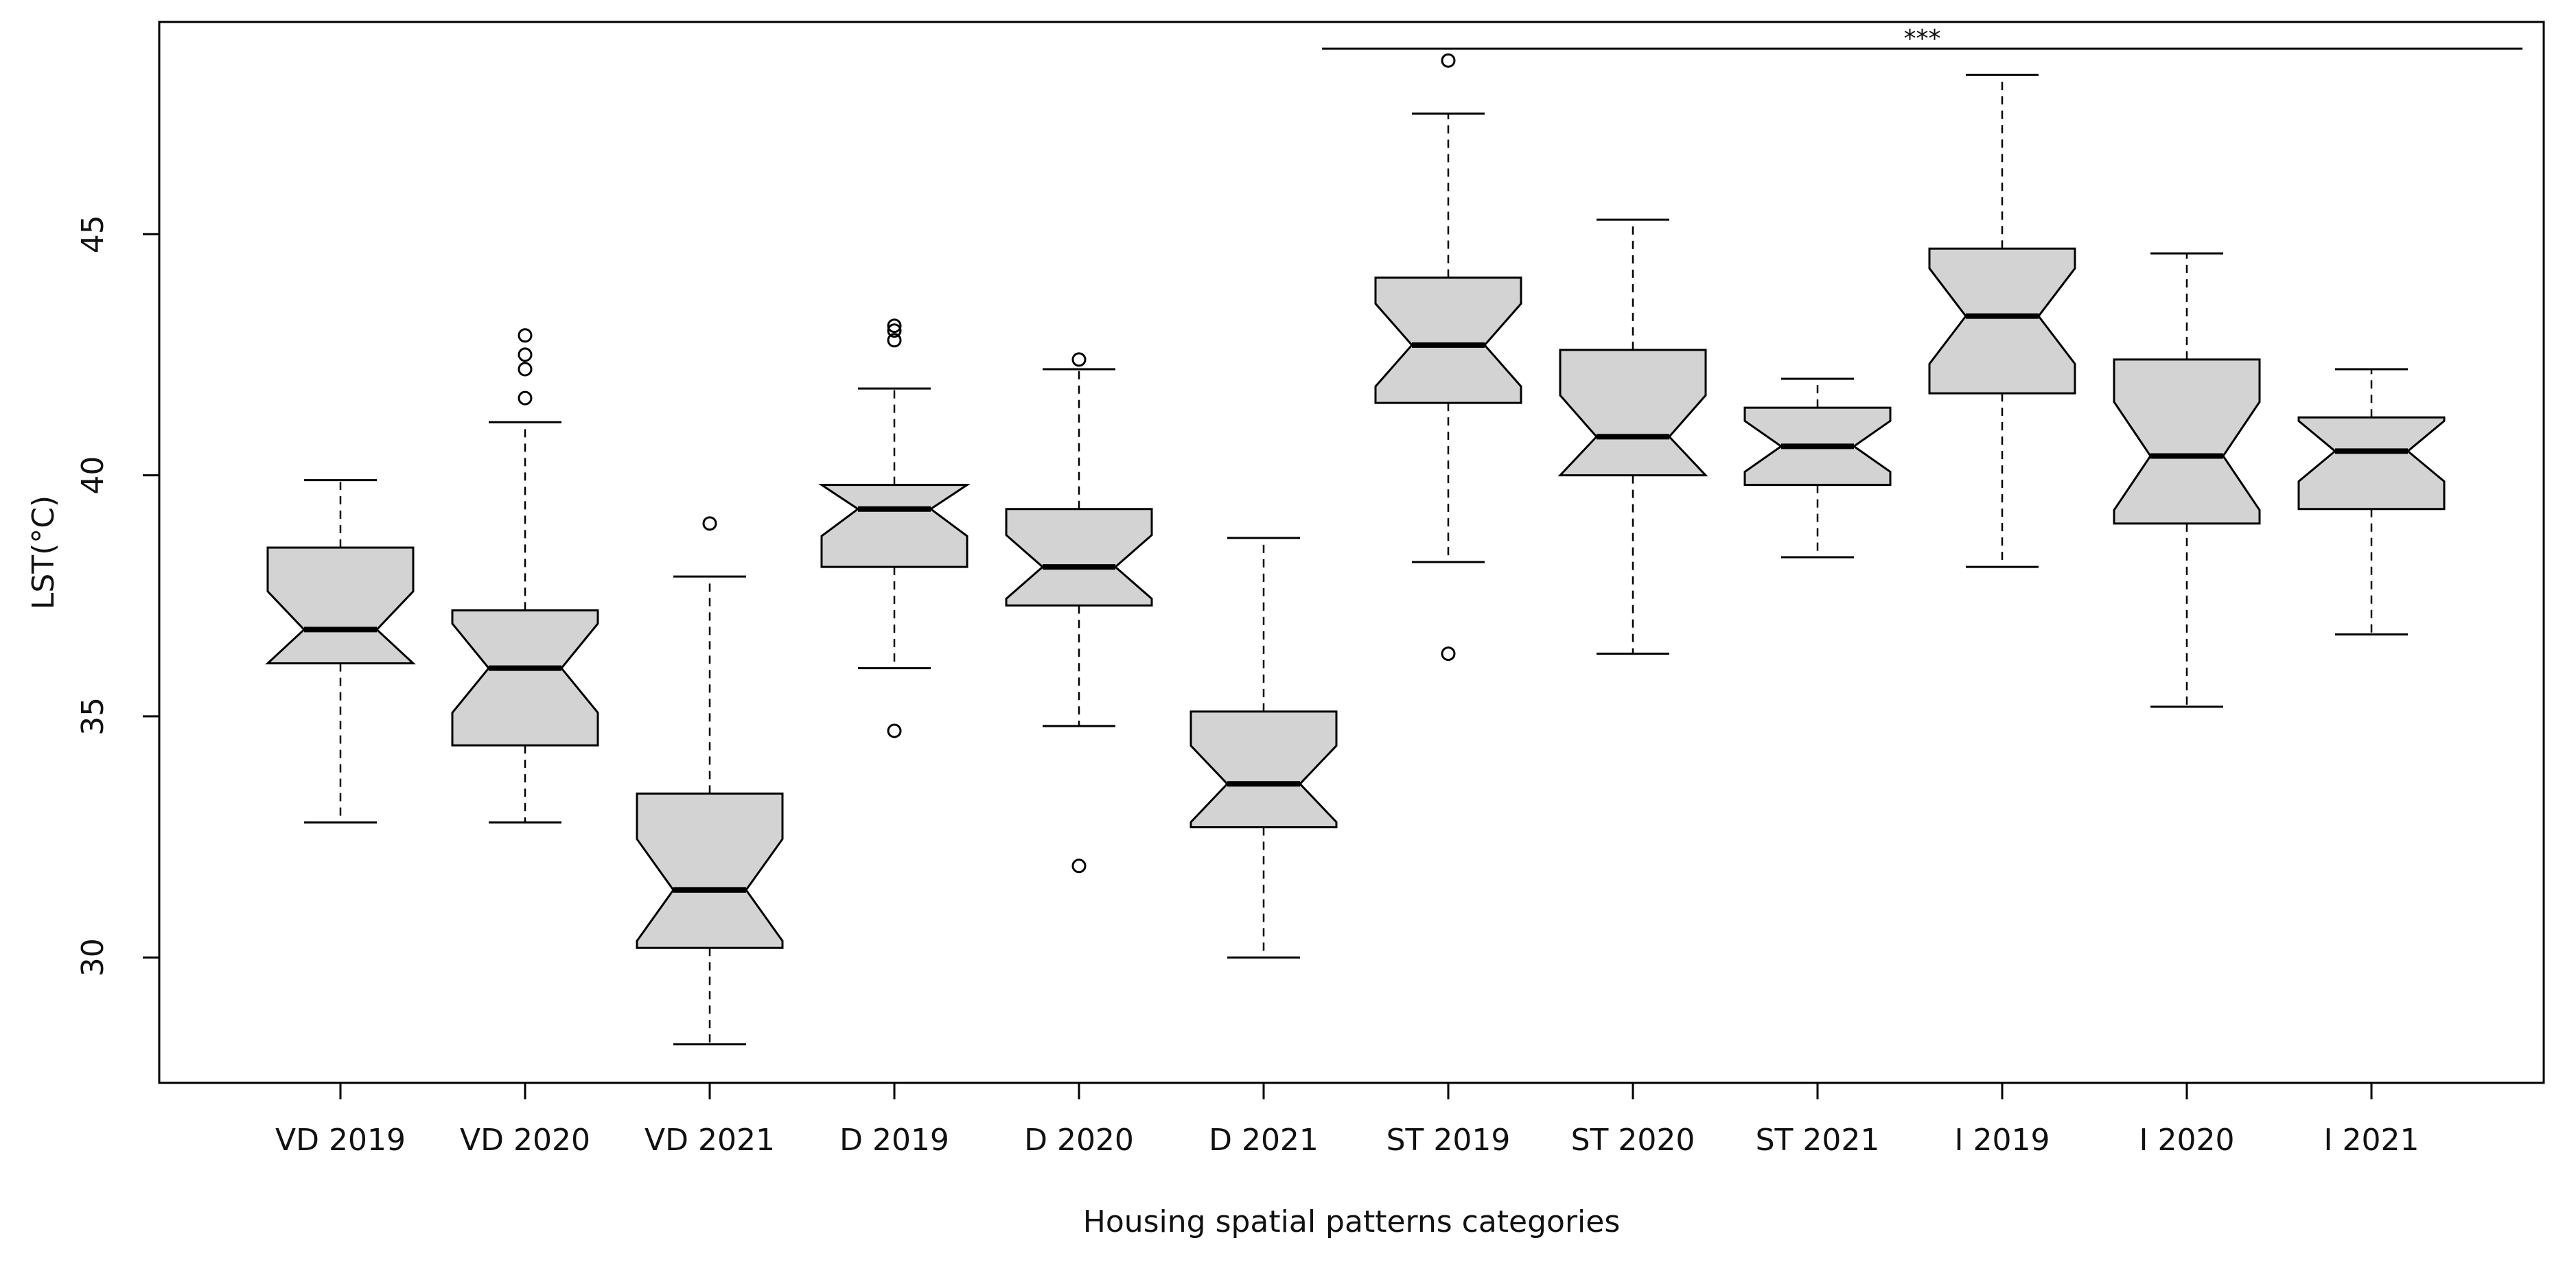 The width and height of the screenshot is (2576, 1262). Describe the element at coordinates (43, 552) in the screenshot. I see `y-axis-title: LST(°C)` at that location.